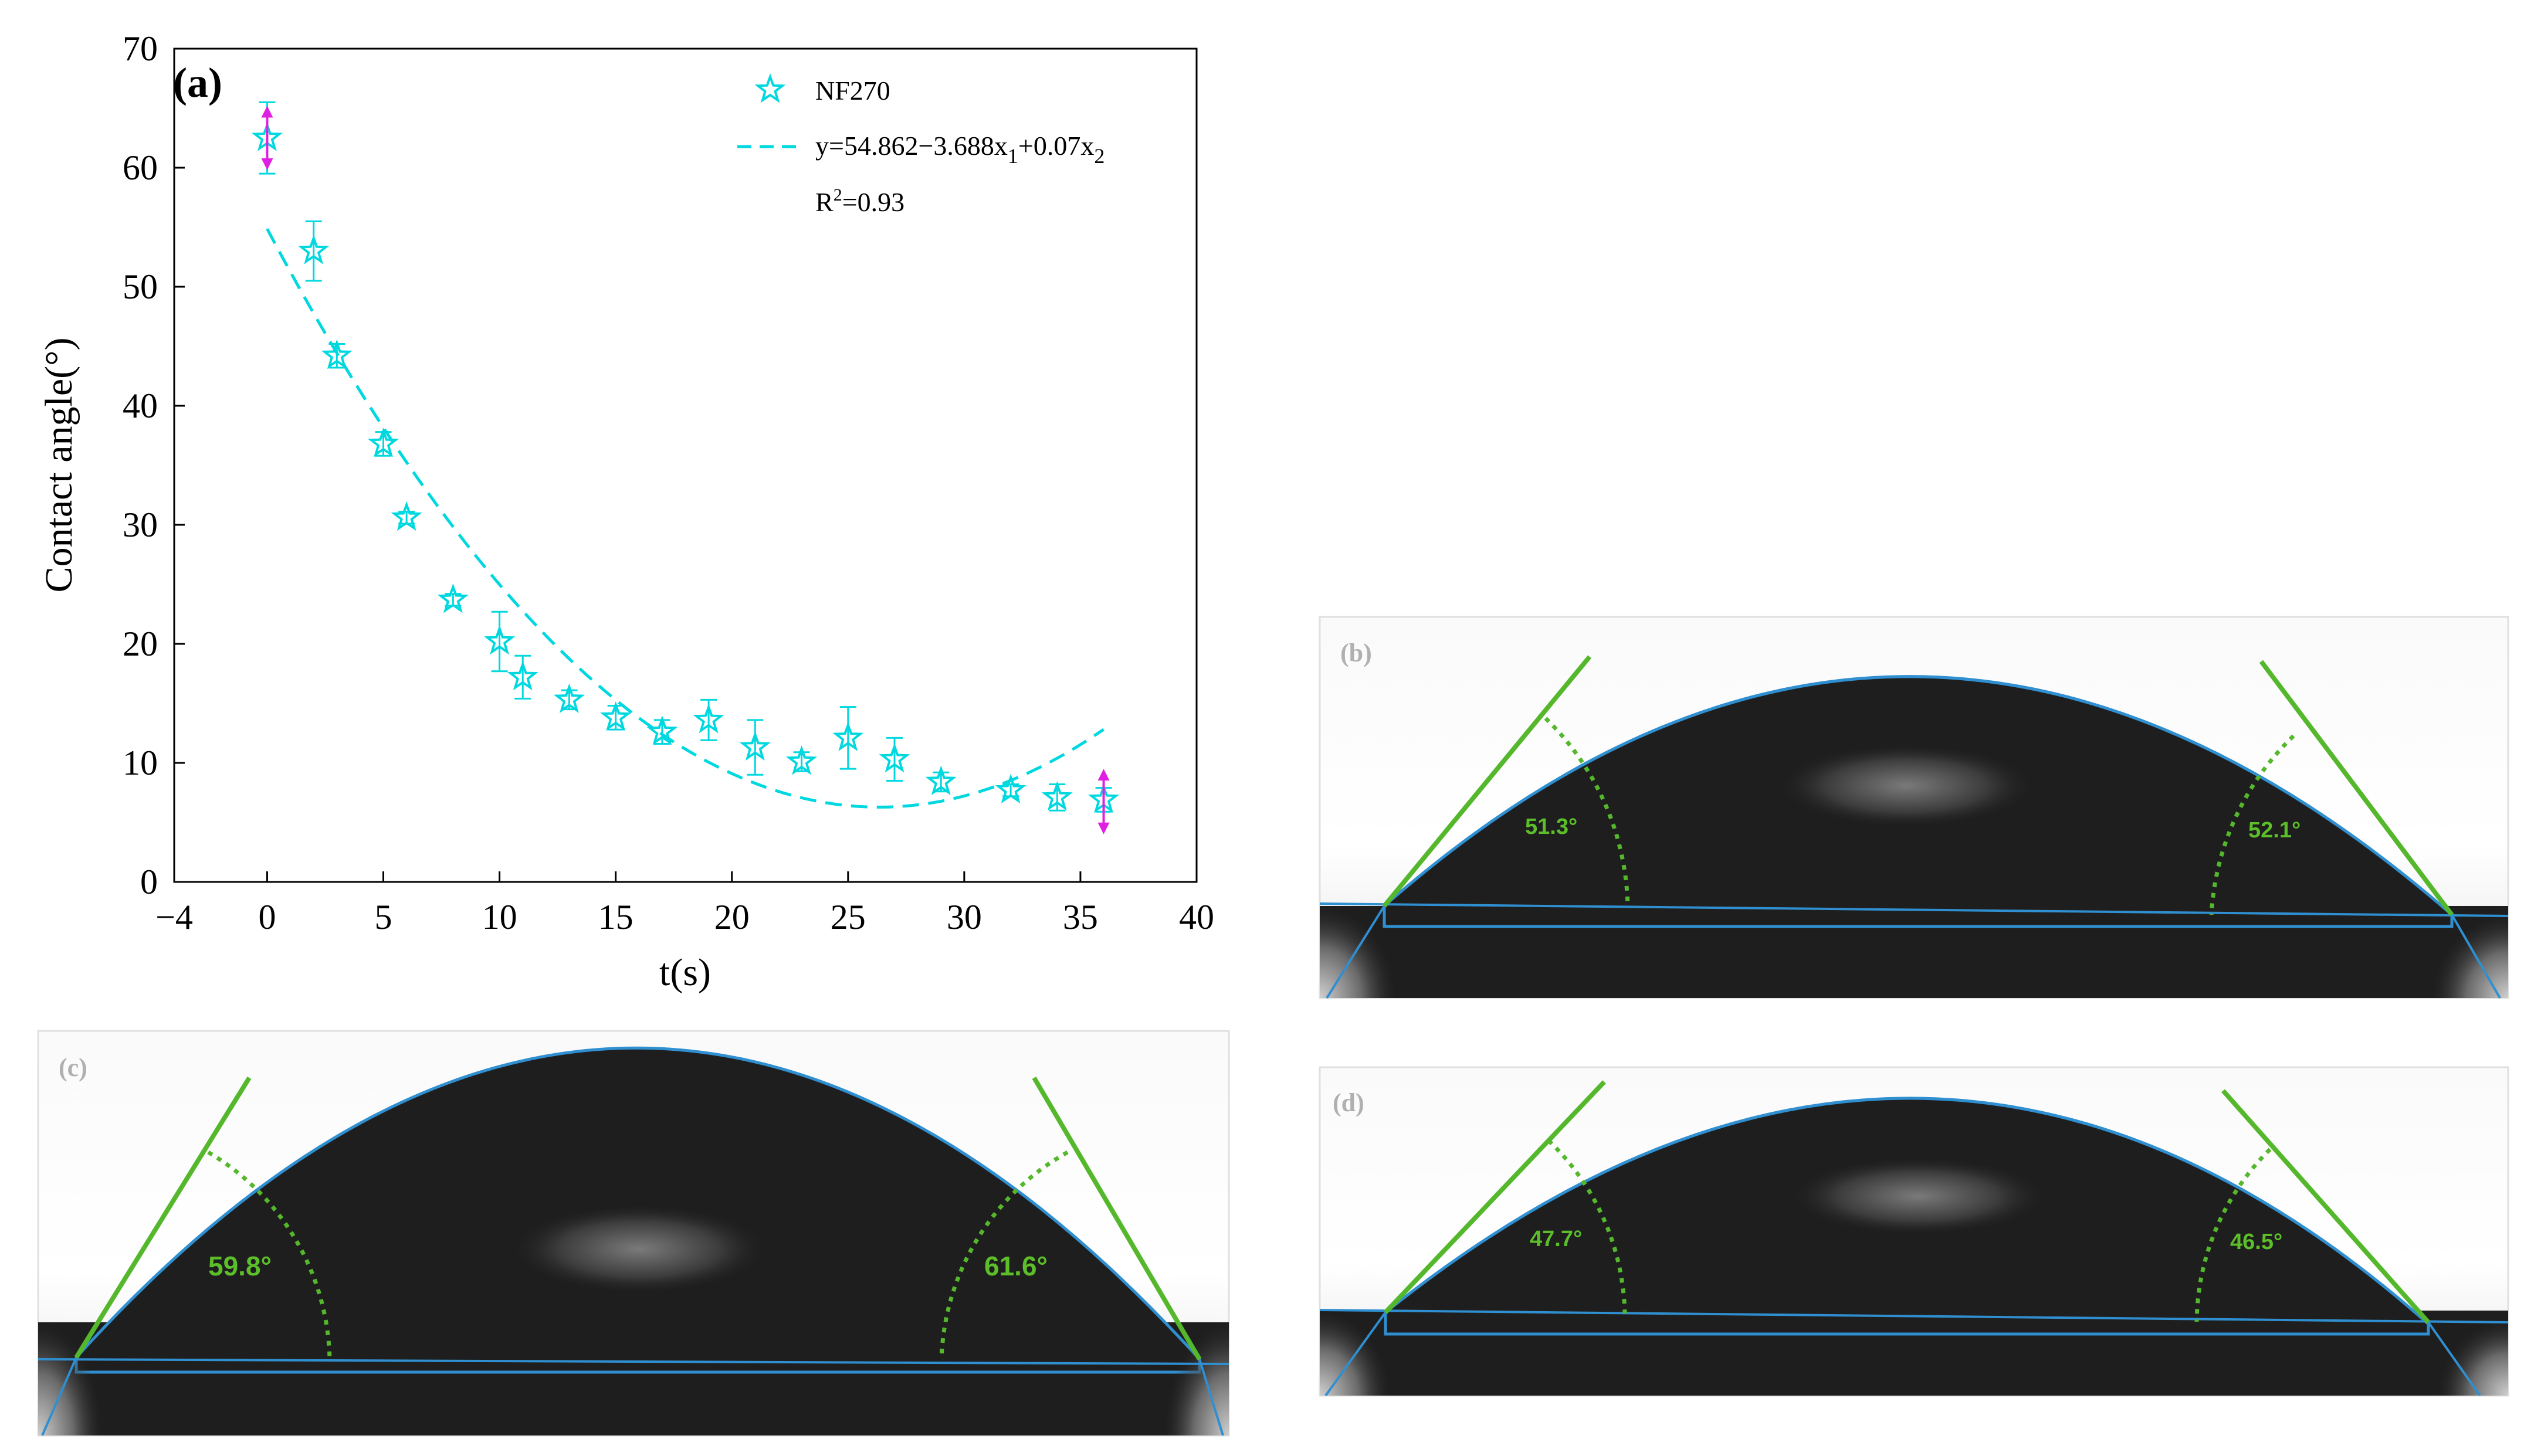 The image size is (2524, 1456). I want to click on x-tick-label: 30, so click(964, 917).